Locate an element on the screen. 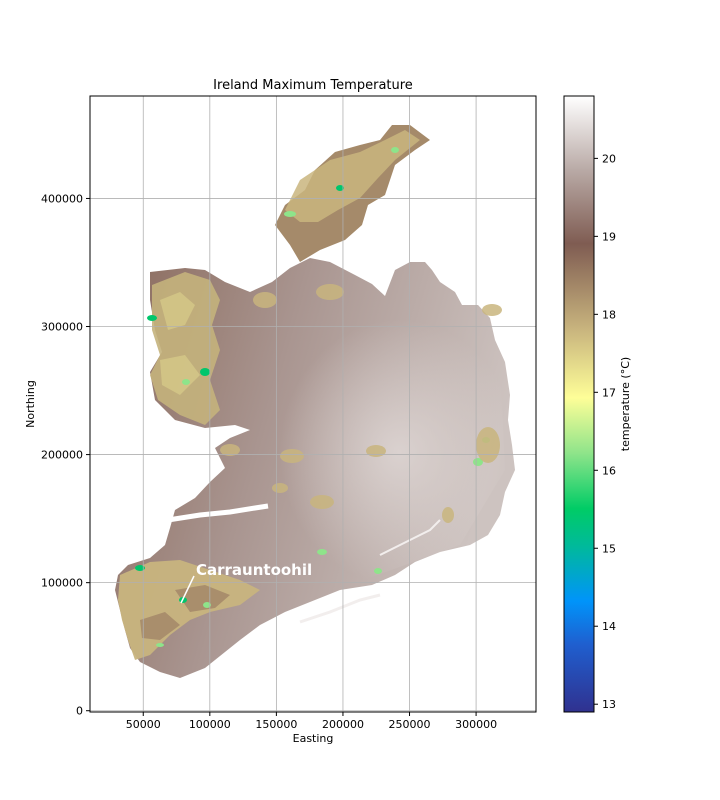 This screenshot has width=720, height=800. x-tick-label: 300000 is located at coordinates (476, 724).